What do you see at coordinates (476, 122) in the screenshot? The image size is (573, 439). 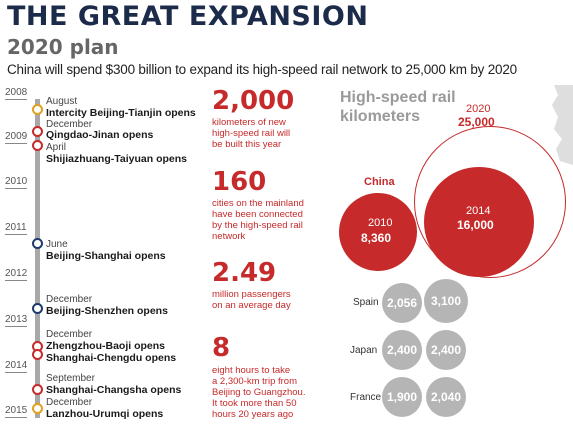 I see `bubble-value-2020: 25,000` at bounding box center [476, 122].